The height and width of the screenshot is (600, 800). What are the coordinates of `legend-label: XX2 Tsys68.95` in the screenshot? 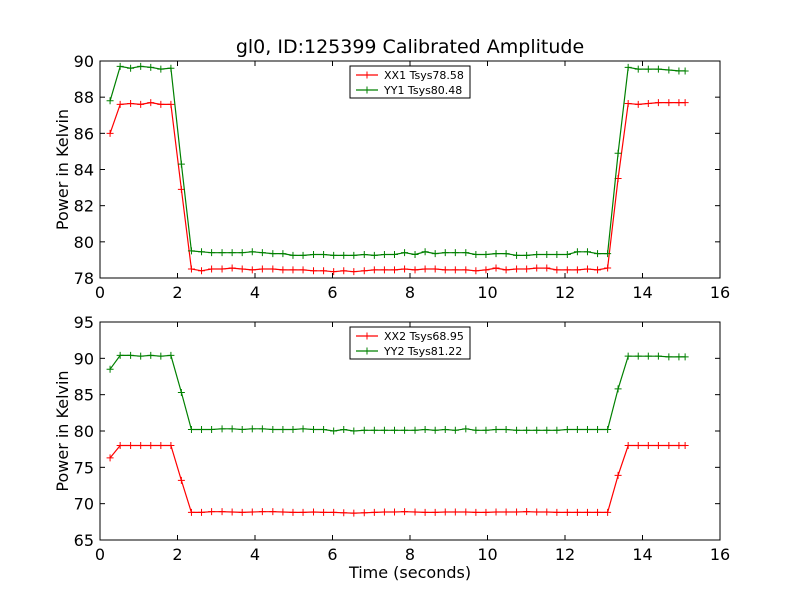 It's located at (424, 336).